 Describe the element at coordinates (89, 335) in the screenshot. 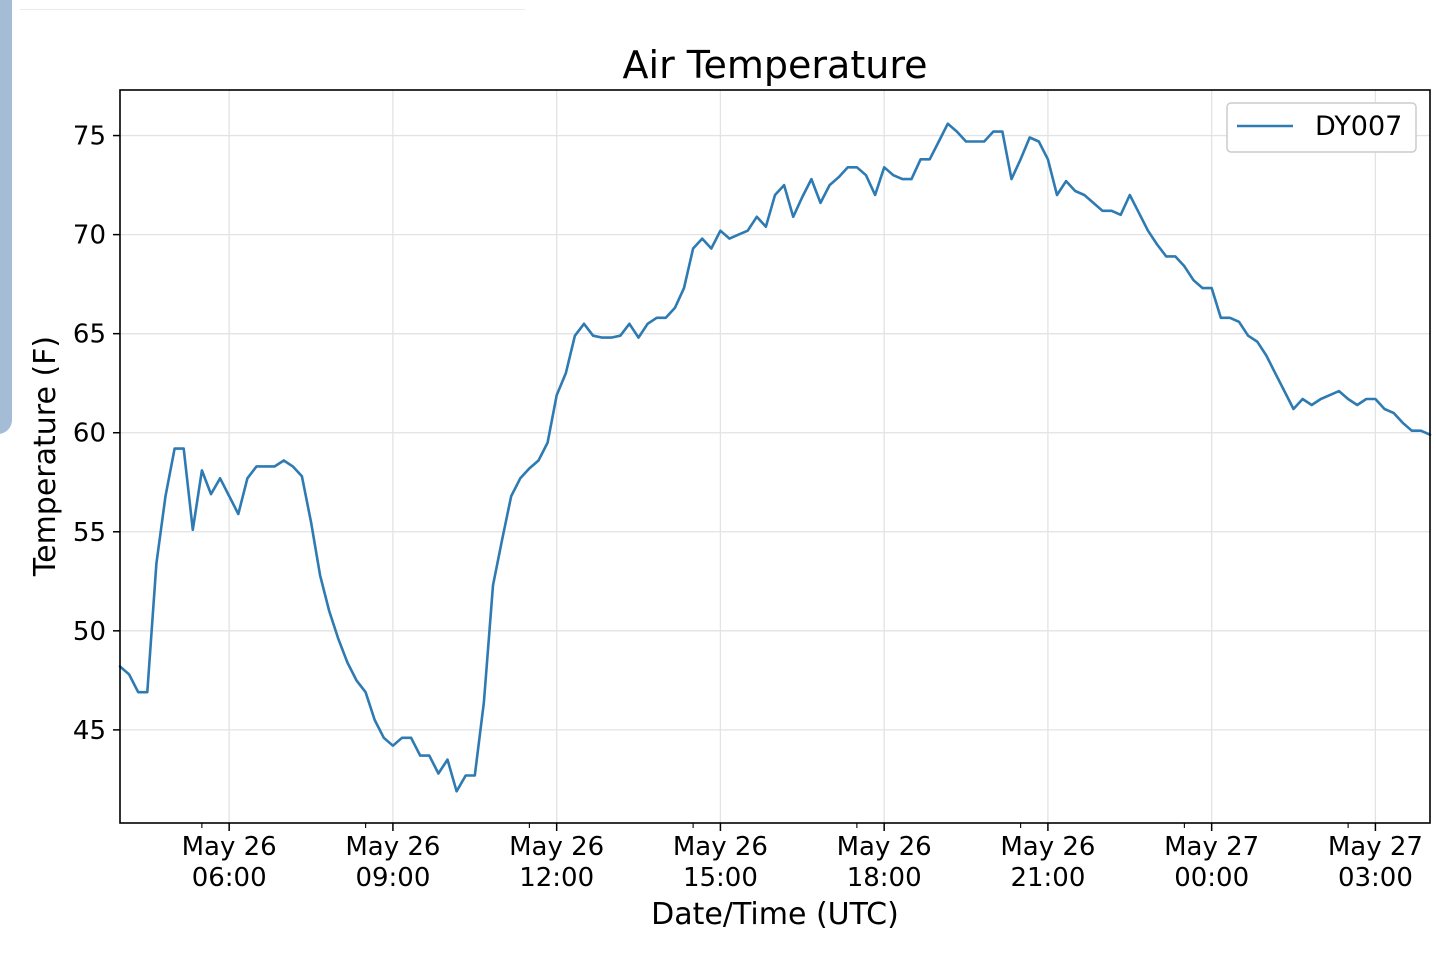

I see `y-tick-label: 65` at that location.